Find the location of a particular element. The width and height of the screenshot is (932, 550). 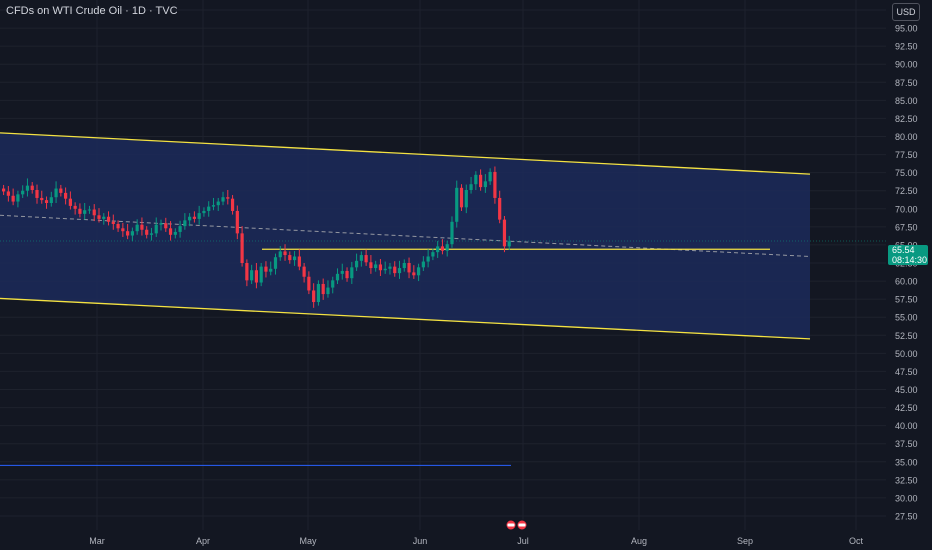

y-axis-tick-label: 72.50 is located at coordinates (906, 191).